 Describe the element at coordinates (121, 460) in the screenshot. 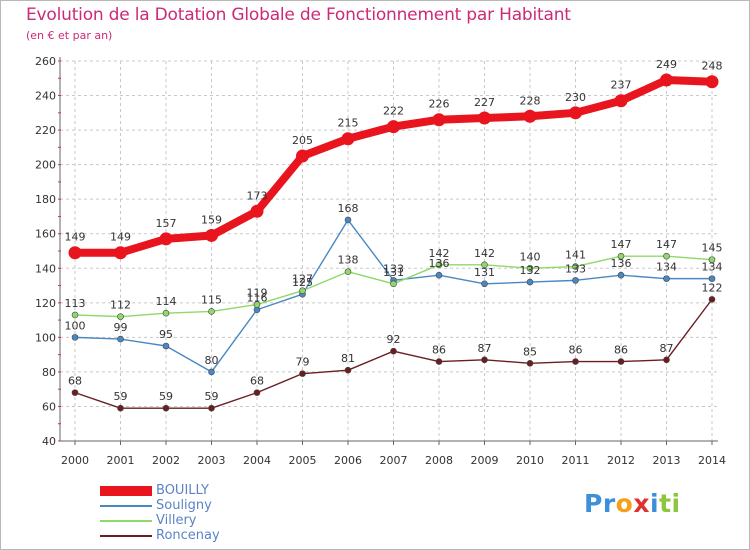

I see `x-tick-label: 2001` at that location.